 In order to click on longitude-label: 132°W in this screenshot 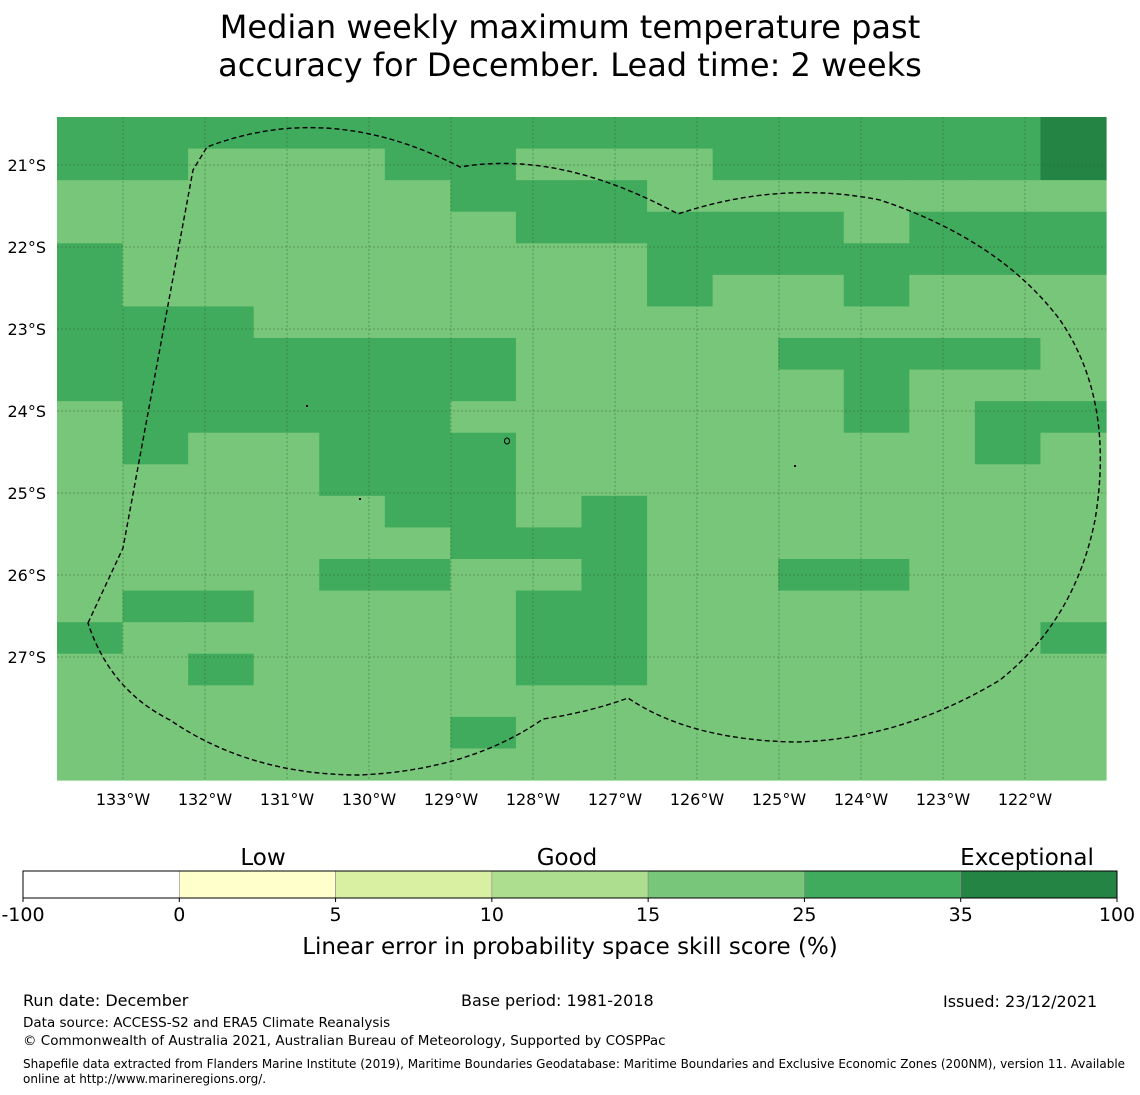, I will do `click(205, 799)`.